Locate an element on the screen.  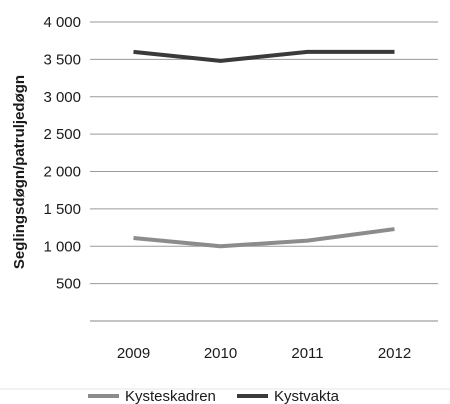
x-tick-label: 2010 is located at coordinates (220, 353).